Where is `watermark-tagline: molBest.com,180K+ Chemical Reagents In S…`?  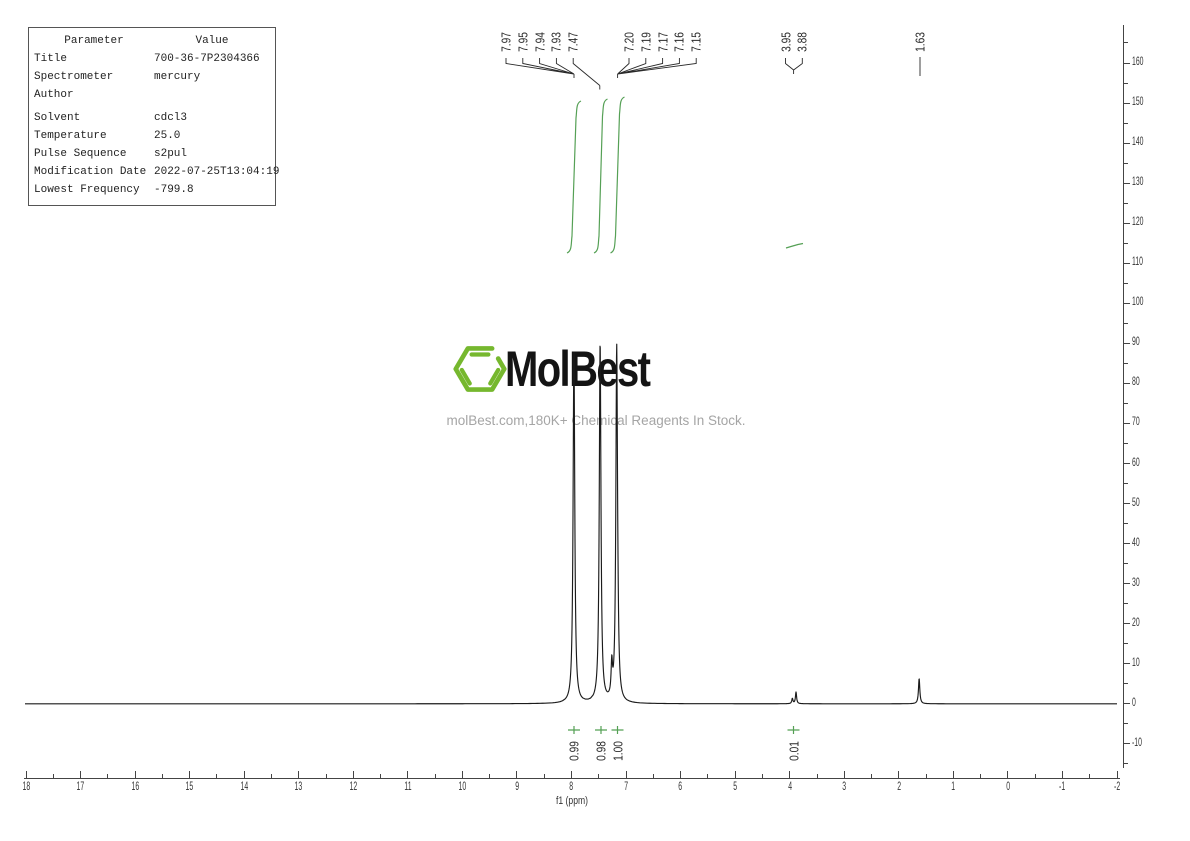 watermark-tagline: molBest.com,180K+ Chemical Reagents In S… is located at coordinates (596, 420).